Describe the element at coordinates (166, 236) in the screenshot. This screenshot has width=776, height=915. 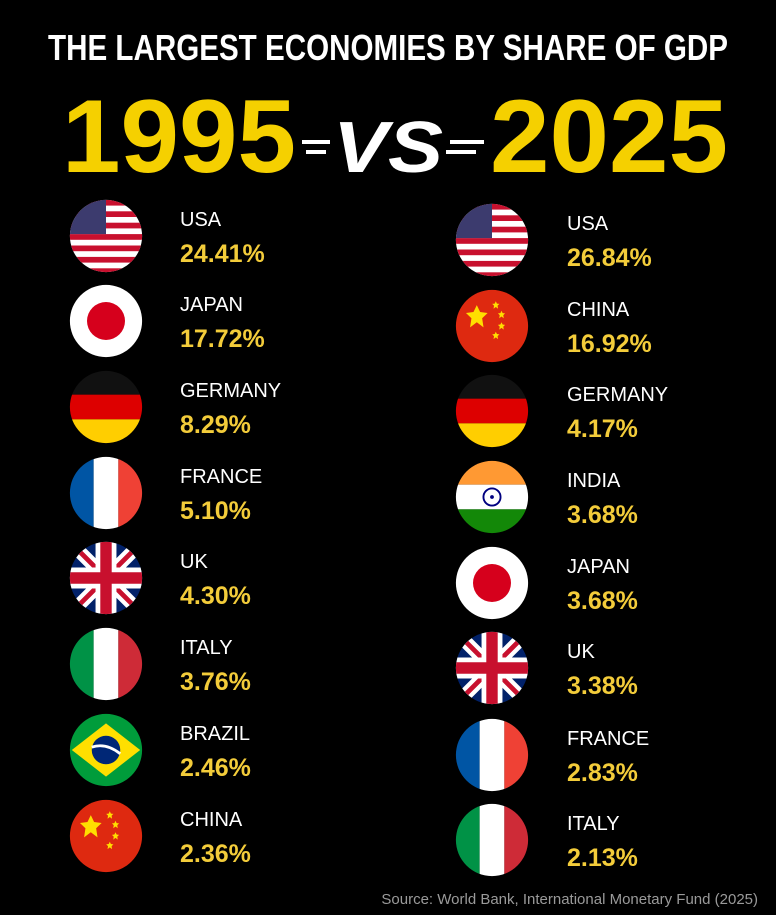
I see `row: USA 24.41%` at that location.